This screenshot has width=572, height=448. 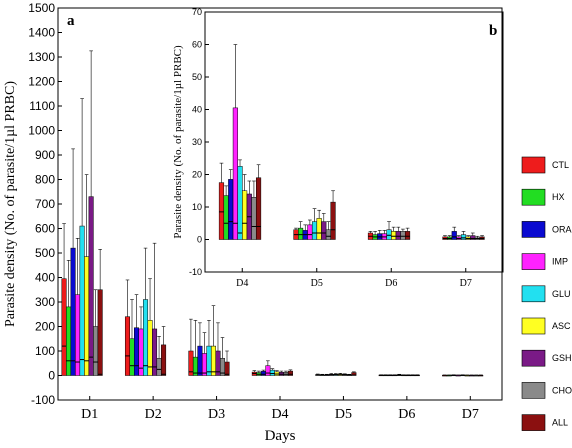 What do you see at coordinates (562, 358) in the screenshot?
I see `legend-label-gsh: GSH` at bounding box center [562, 358].